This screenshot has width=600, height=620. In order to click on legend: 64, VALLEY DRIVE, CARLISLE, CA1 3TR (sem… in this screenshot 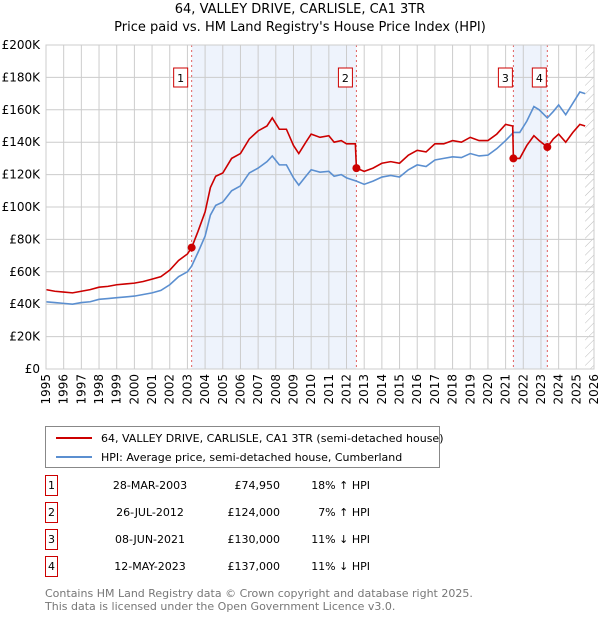, I will do `click(244, 447)`.